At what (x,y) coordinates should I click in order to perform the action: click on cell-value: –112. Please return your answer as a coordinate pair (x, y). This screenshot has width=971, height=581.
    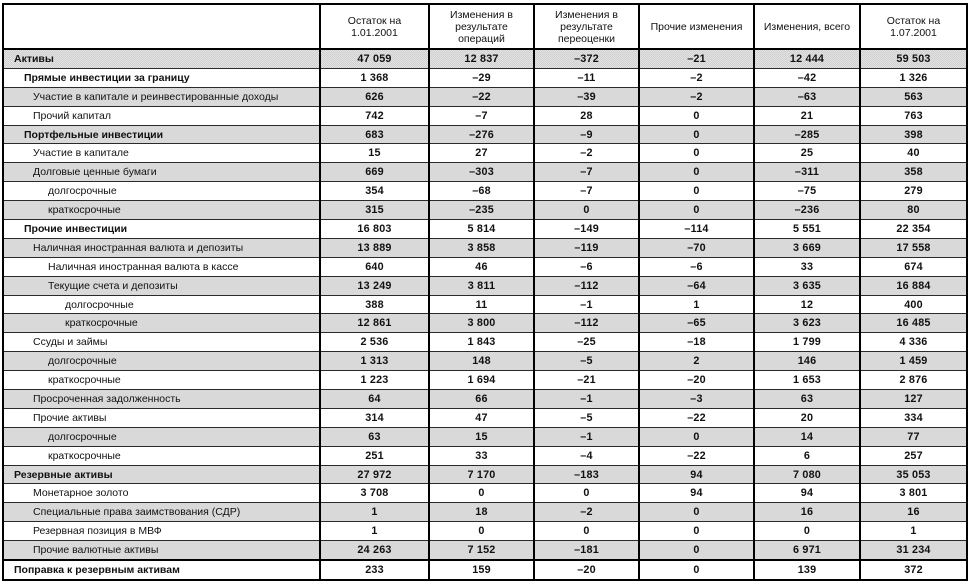
    Looking at the image, I should click on (586, 285).